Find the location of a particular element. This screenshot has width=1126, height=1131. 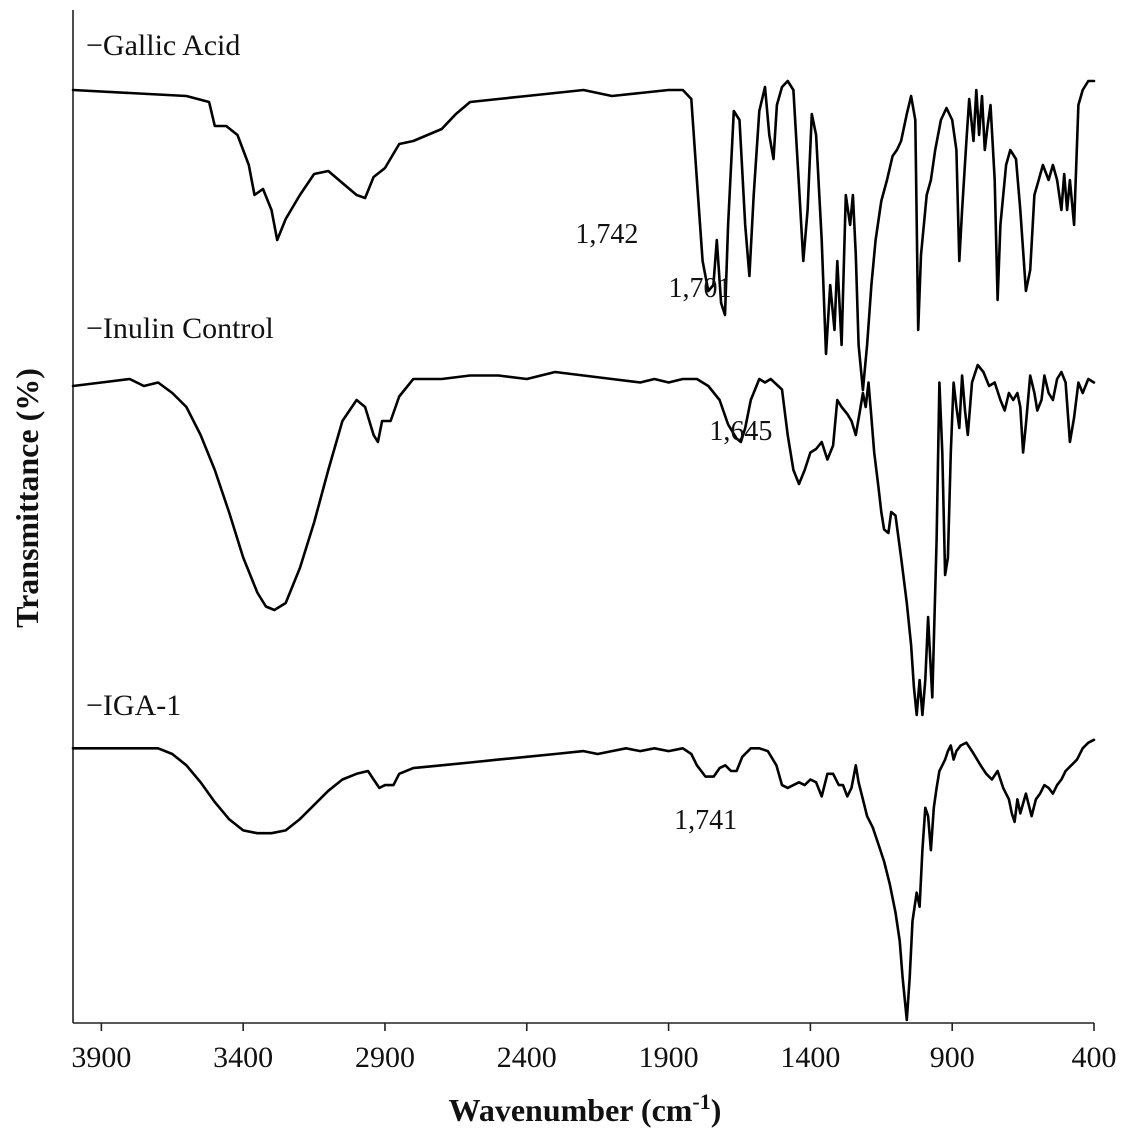

x-tick-label: 1900 is located at coordinates (669, 1057).